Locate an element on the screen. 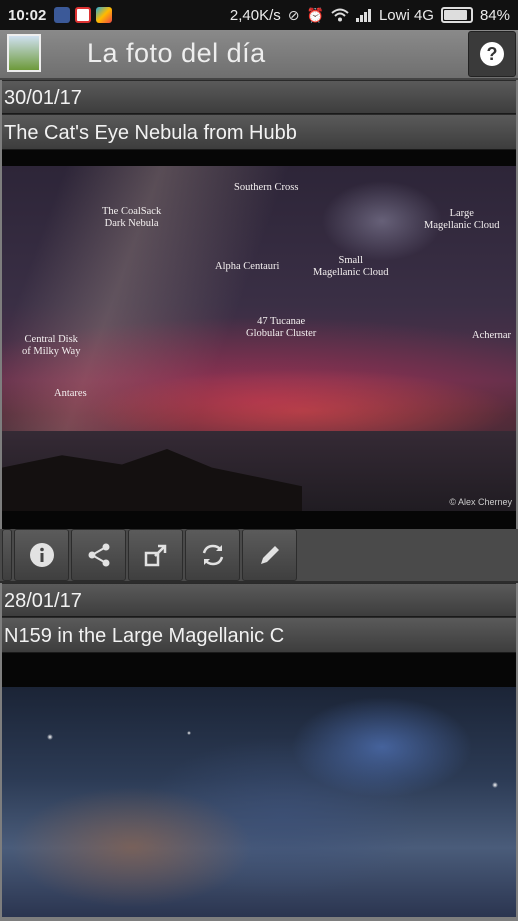 The image size is (518, 921). help-button: ? is located at coordinates (492, 54).